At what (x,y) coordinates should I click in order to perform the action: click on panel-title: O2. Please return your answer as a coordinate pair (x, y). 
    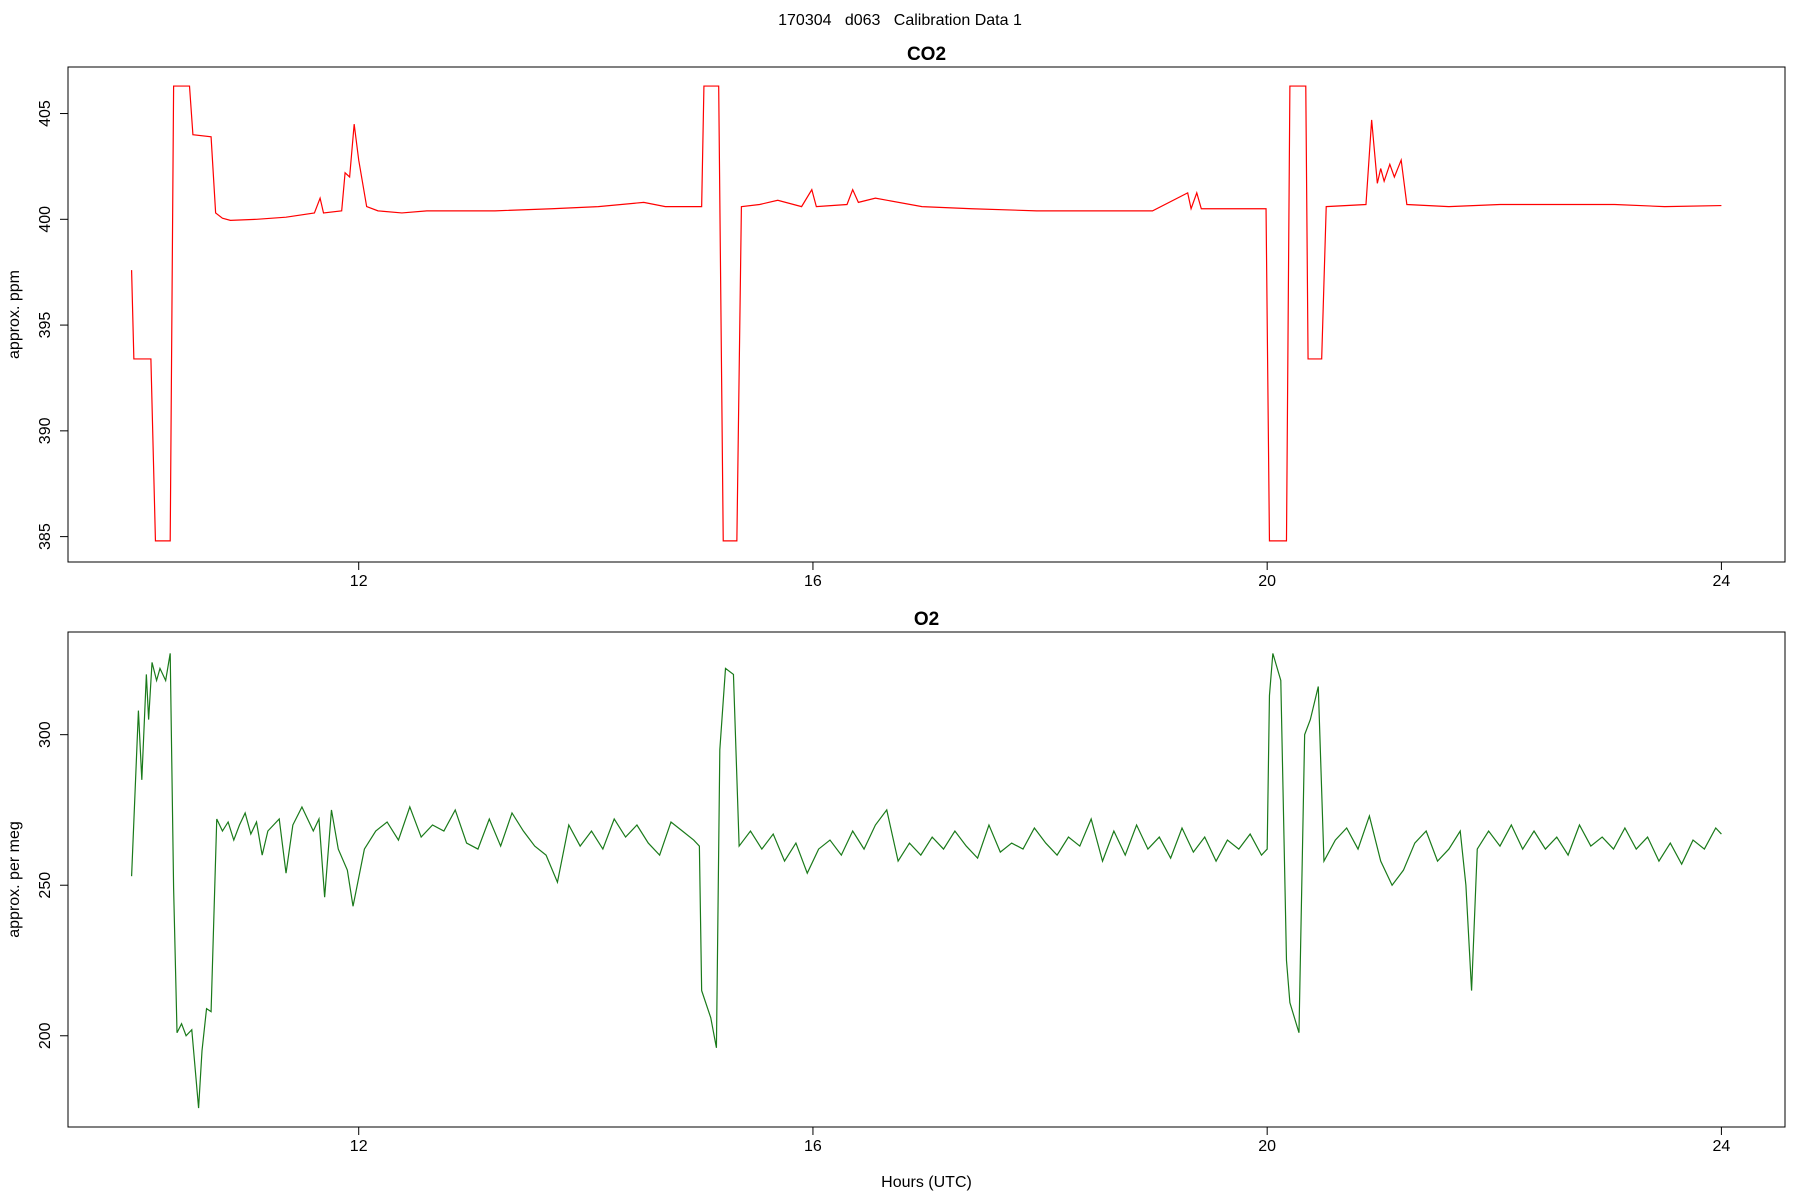
    Looking at the image, I should click on (926, 619).